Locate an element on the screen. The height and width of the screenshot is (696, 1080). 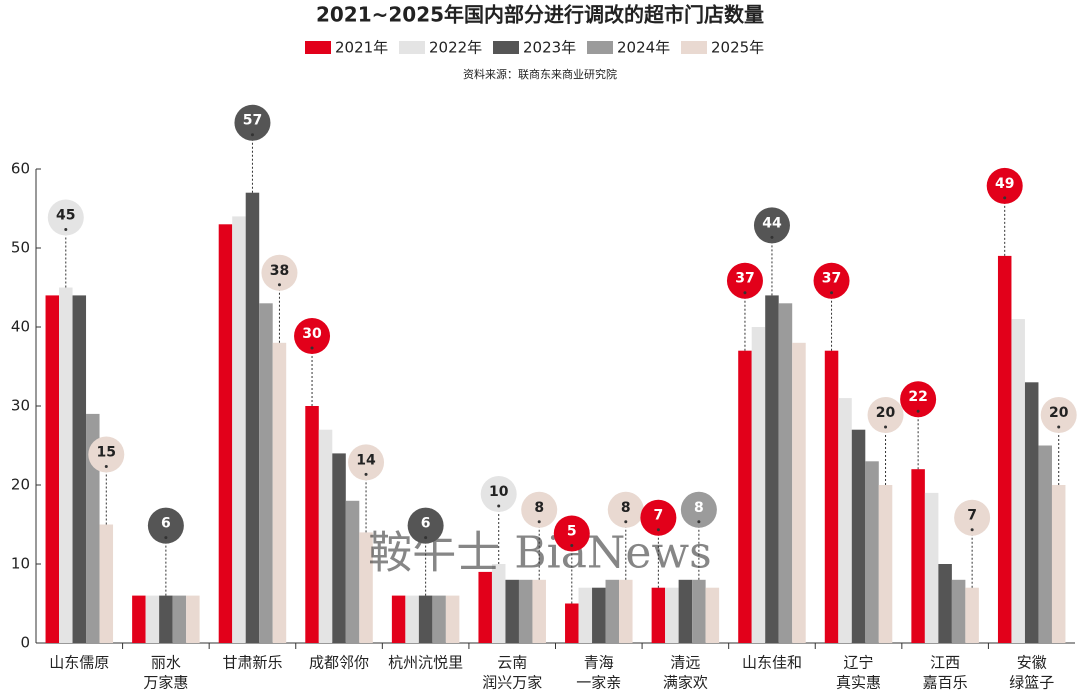
legend-label: 2022年 is located at coordinates (455, 48).